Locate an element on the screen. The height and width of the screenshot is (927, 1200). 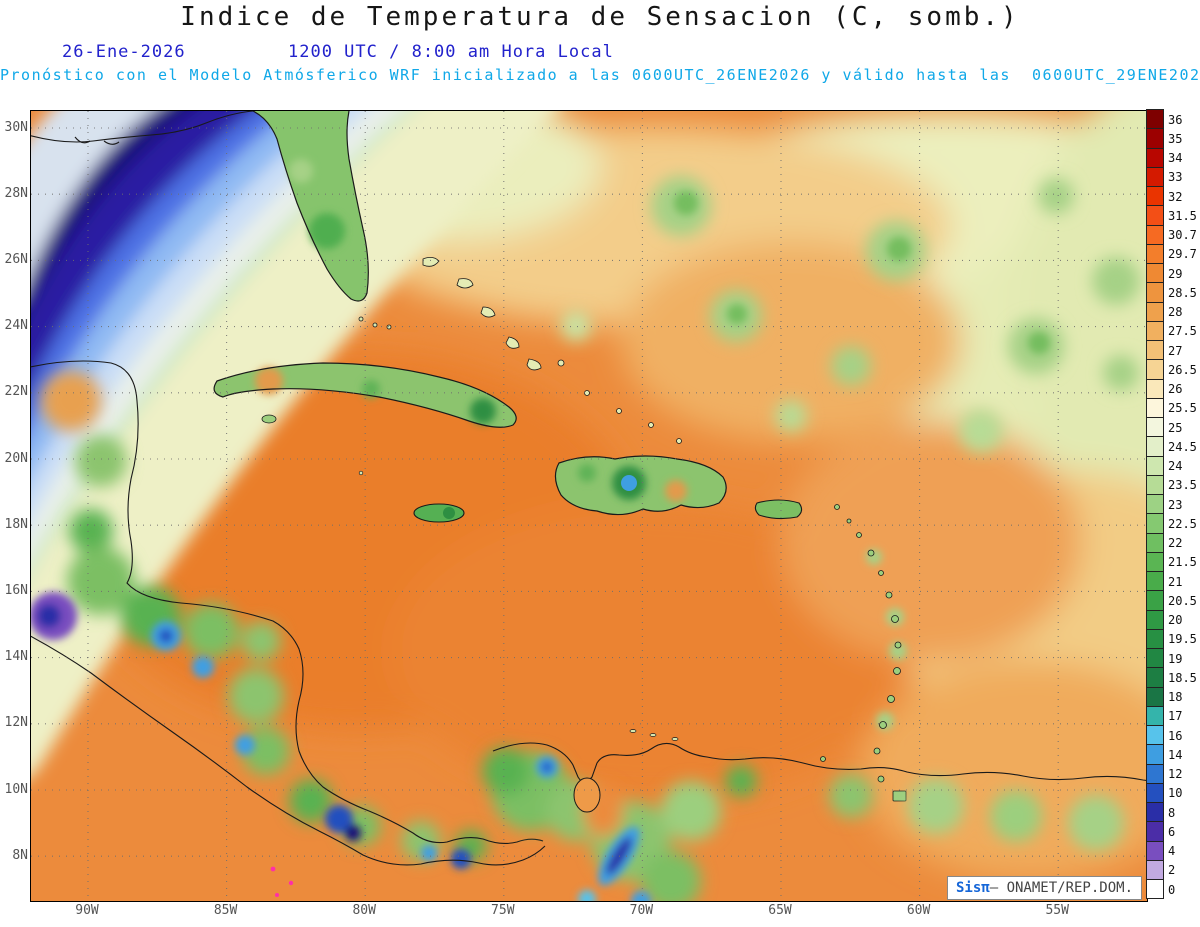
colorbar-row: 0 is located at coordinates (1171, 889).